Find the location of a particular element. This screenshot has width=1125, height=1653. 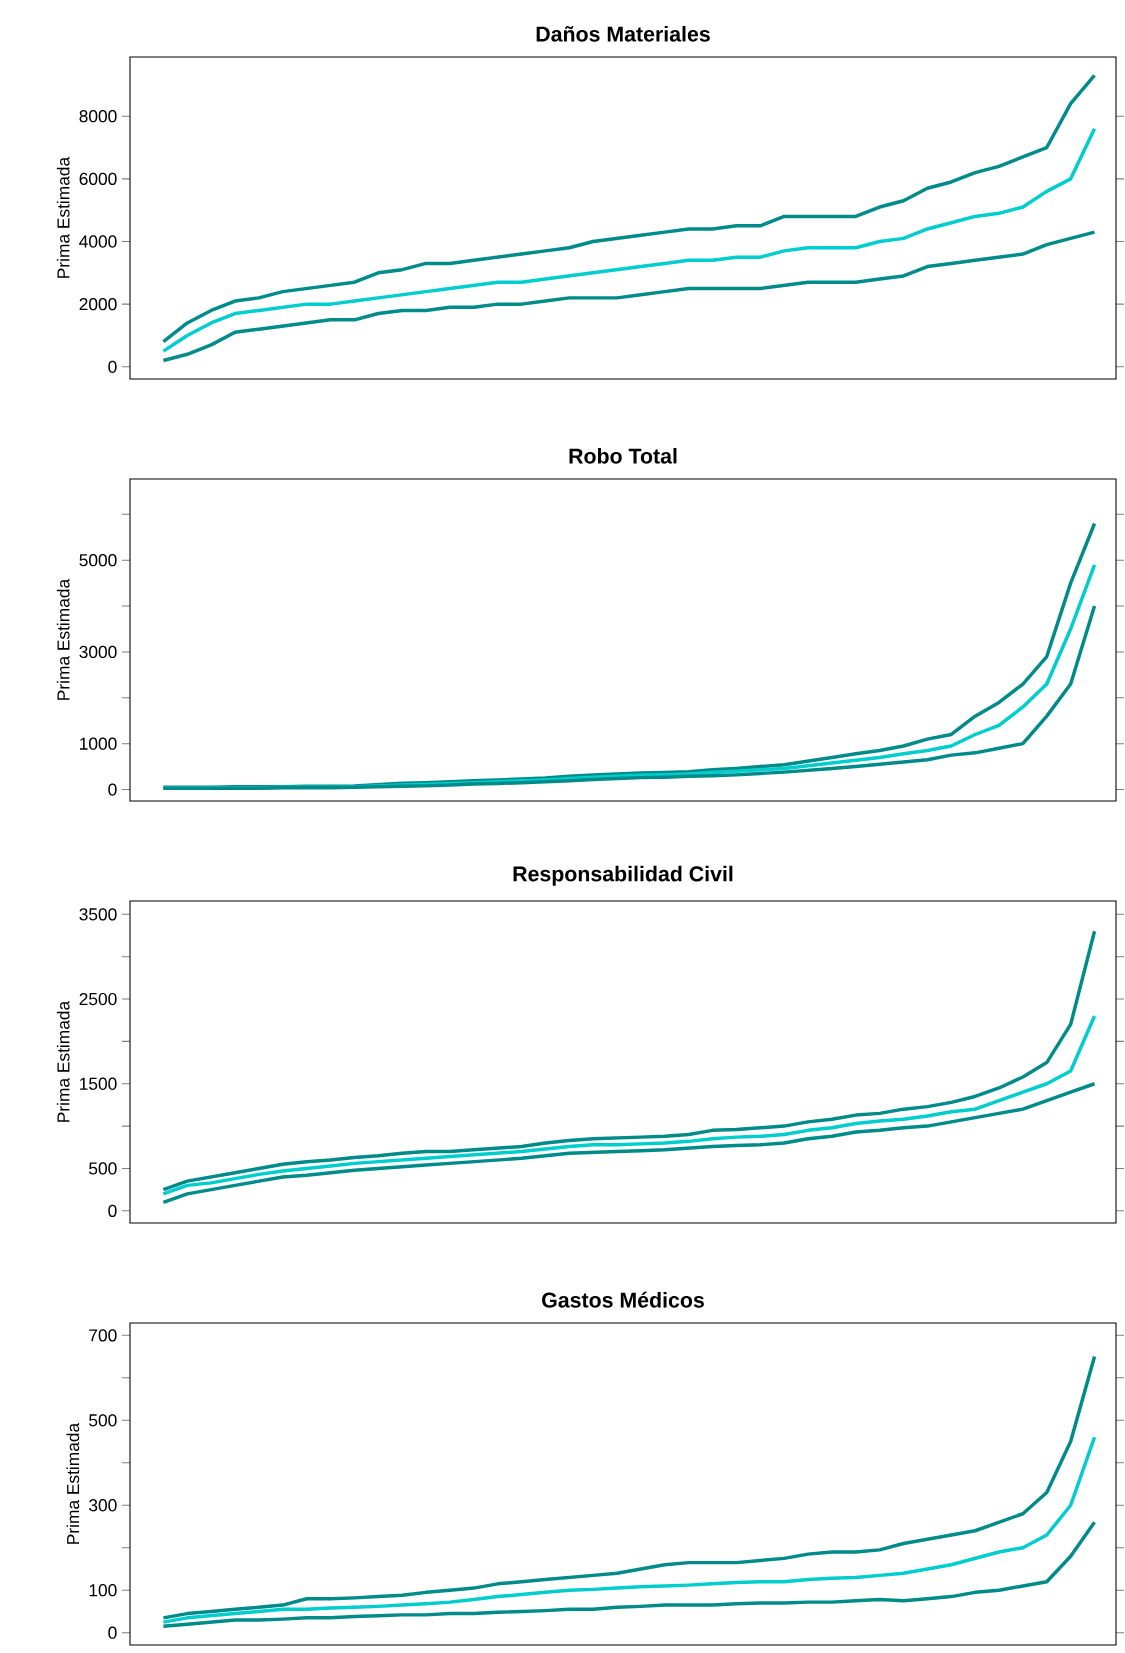

y-tick-label: 300 is located at coordinates (103, 1505).